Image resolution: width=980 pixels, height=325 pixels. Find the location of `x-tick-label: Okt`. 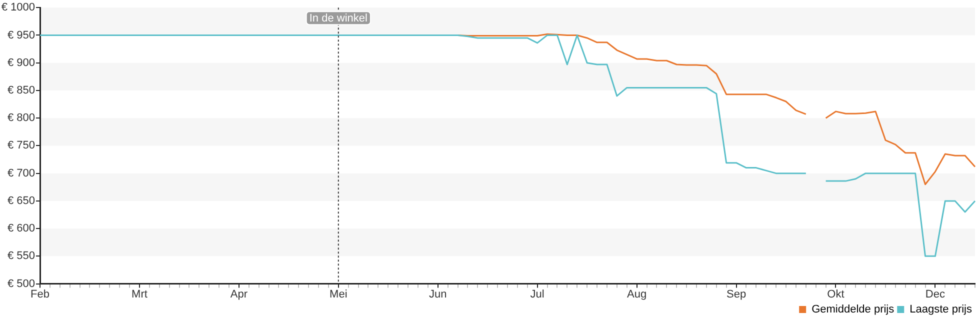

x-tick-label: Okt is located at coordinates (835, 294).